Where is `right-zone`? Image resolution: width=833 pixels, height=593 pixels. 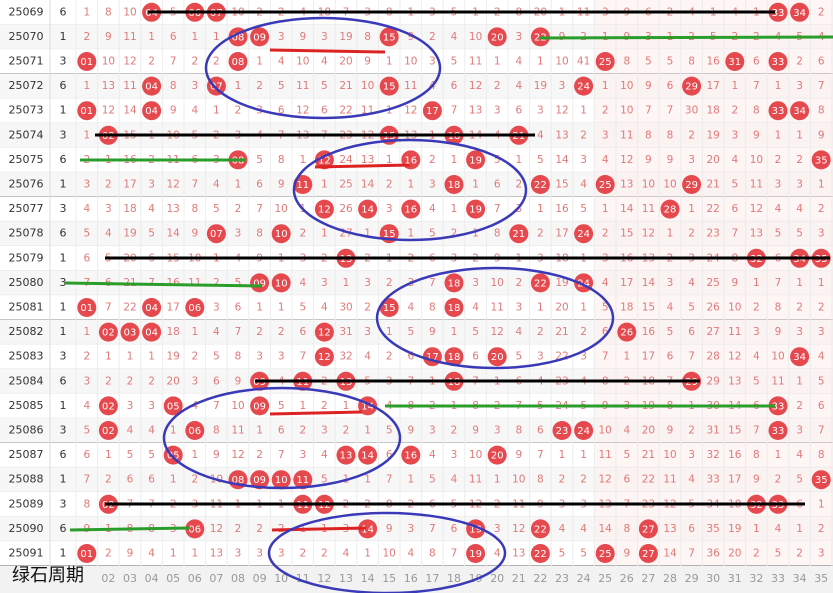 right-zone is located at coordinates (713, 160).